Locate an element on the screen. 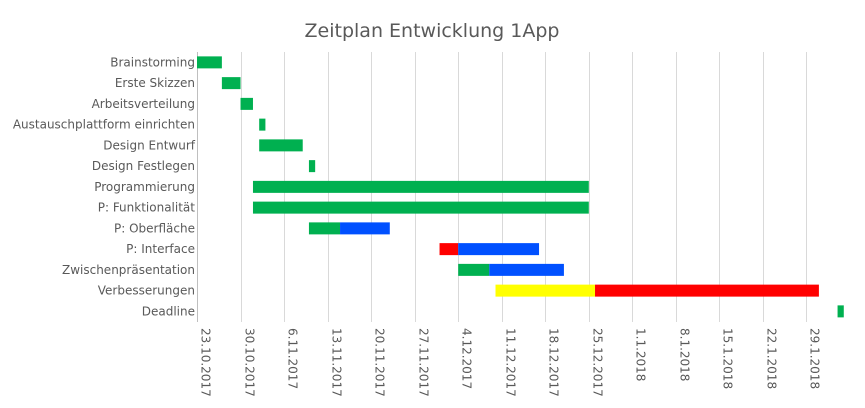 This screenshot has height=408, width=865. task-label: Verbesserungen is located at coordinates (146, 291).